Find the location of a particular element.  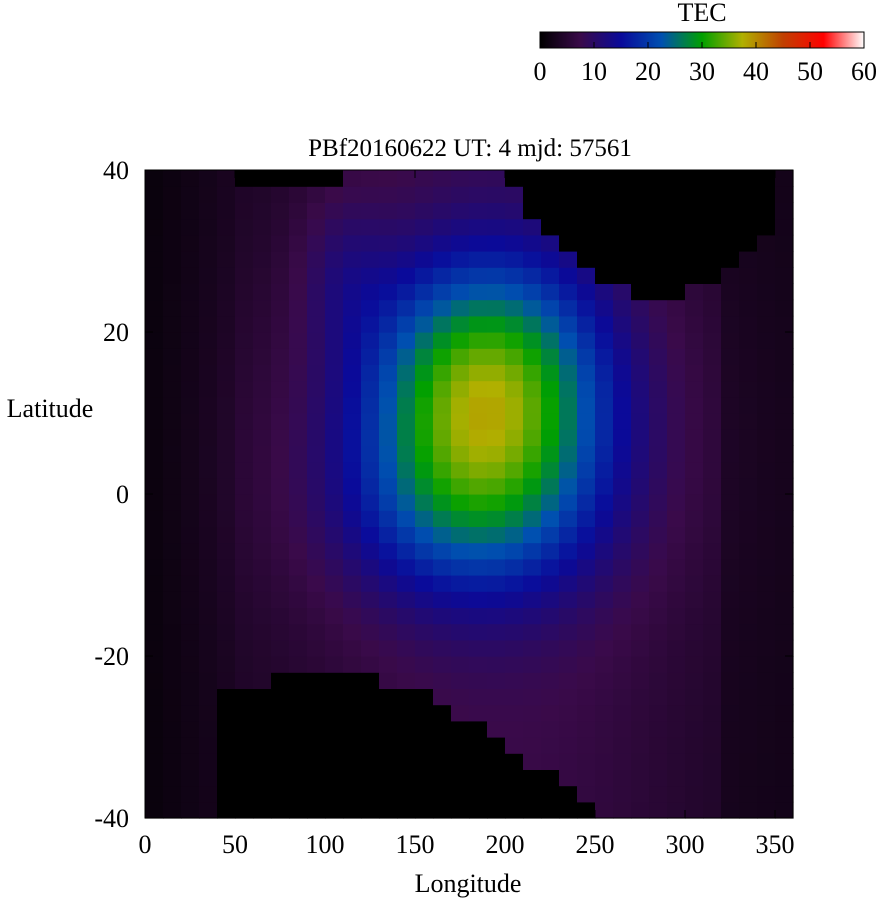

colorbar-tick-label: 30 is located at coordinates (702, 71).